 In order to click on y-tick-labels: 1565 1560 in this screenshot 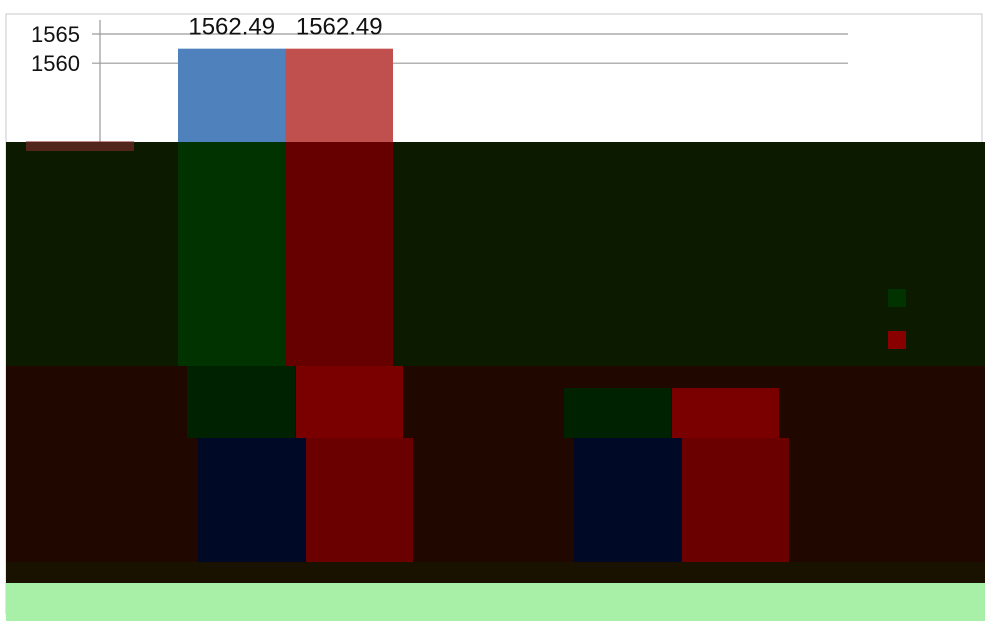, I will do `click(55, 49)`.